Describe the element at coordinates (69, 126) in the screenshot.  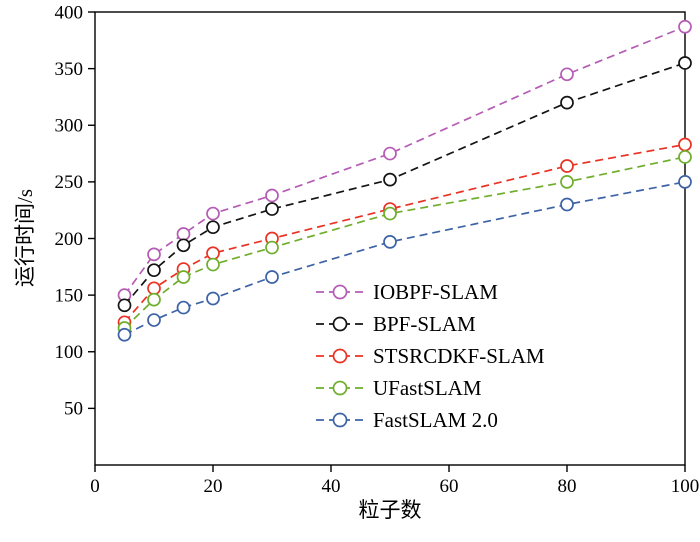
I see `y-tick-label: 300` at that location.